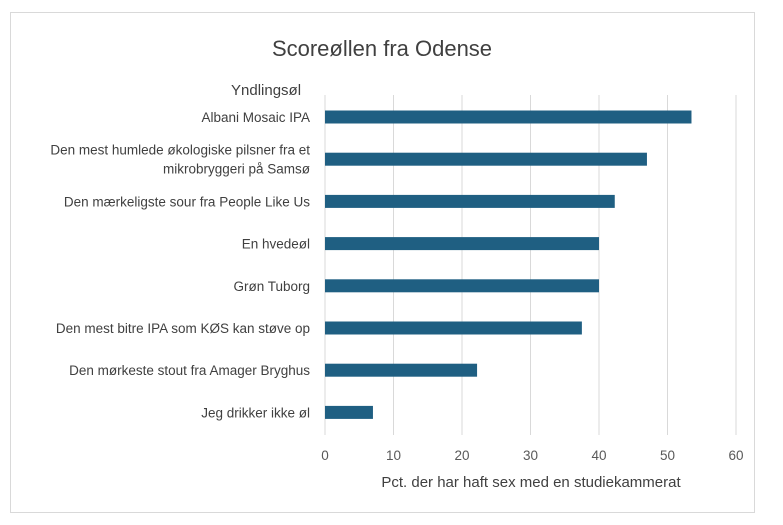  What do you see at coordinates (187, 201) in the screenshot?
I see `category-label: Den mærkeligste sour fra People Like Us` at bounding box center [187, 201].